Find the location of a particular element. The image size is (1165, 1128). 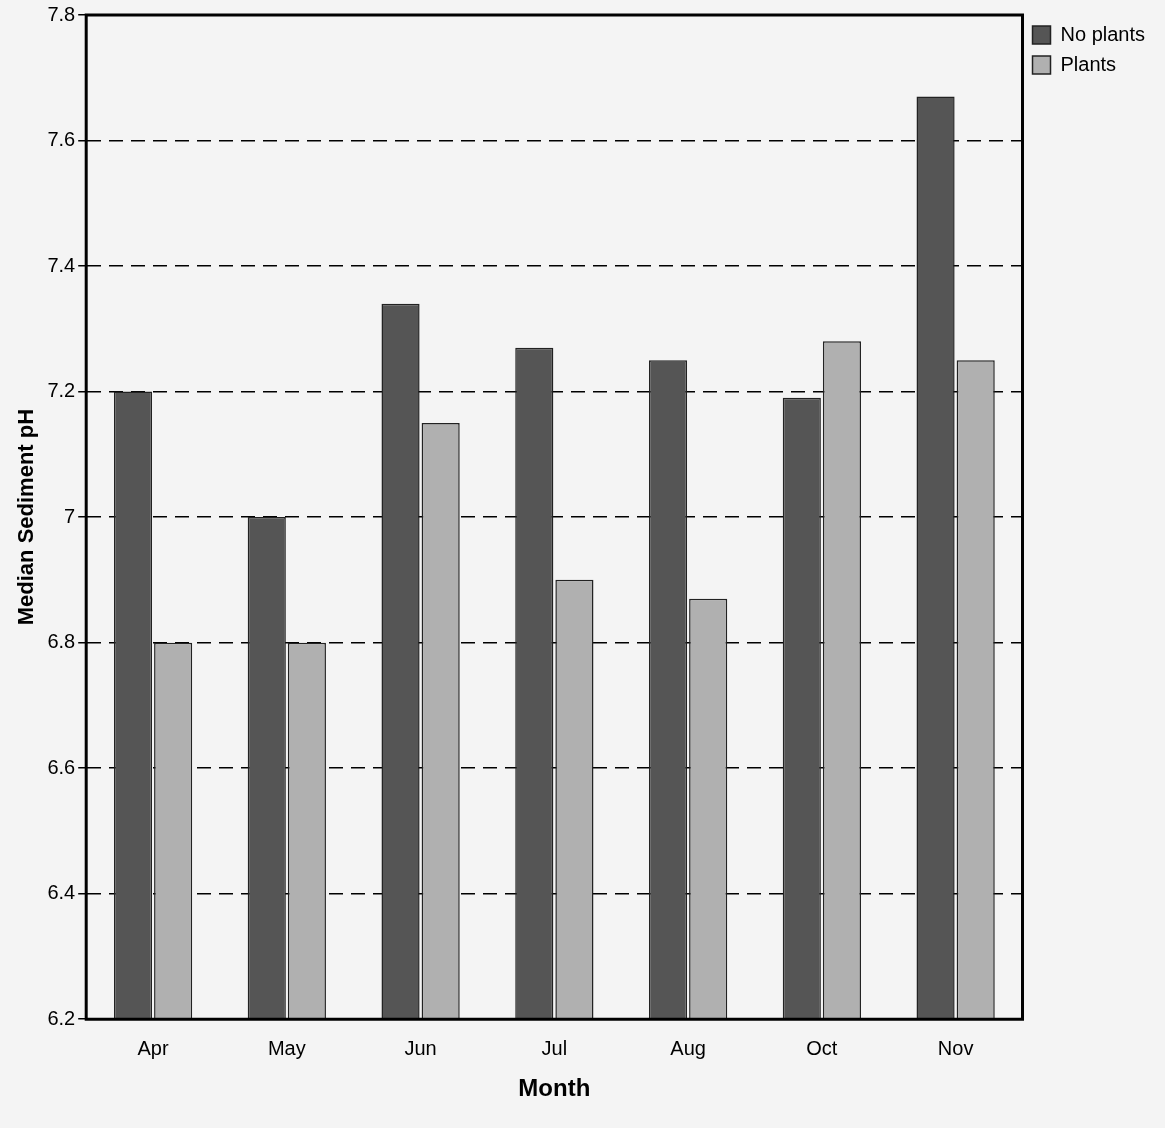

y-tick-label: 7.4 is located at coordinates (61, 264).